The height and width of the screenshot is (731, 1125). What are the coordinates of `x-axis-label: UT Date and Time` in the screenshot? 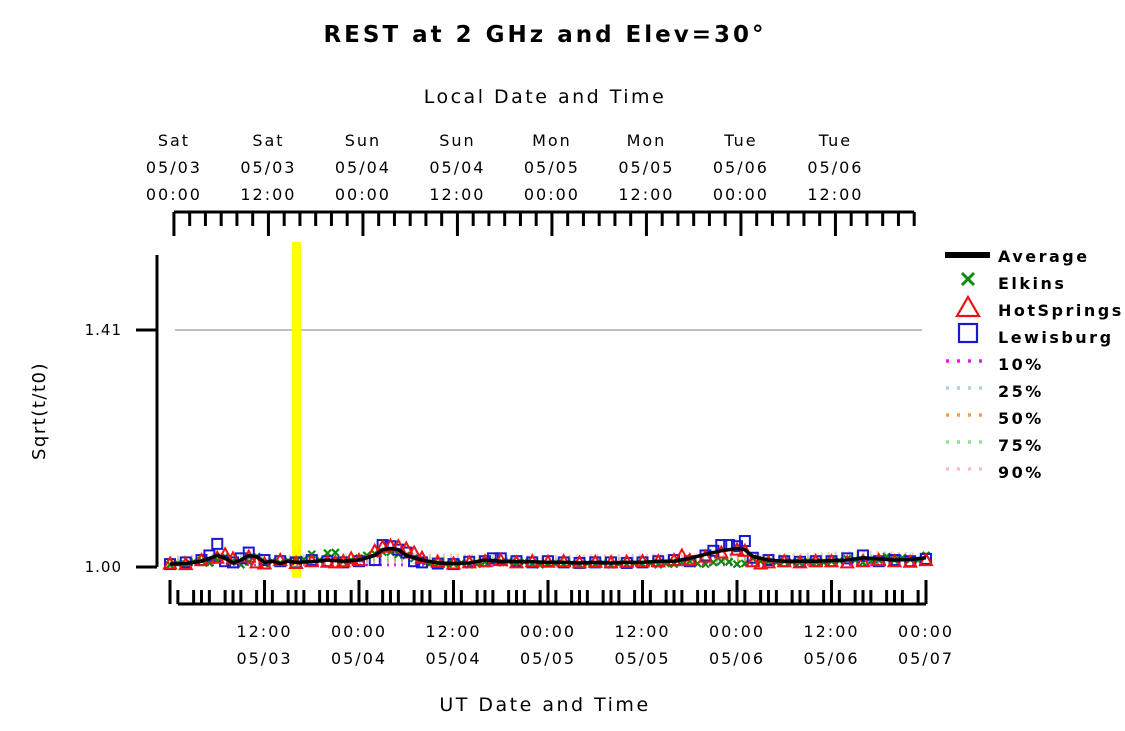 It's located at (544, 705).